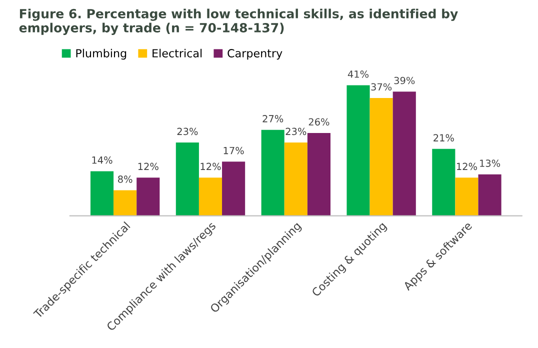 The height and width of the screenshot is (348, 538). What do you see at coordinates (177, 53) in the screenshot?
I see `legend-label: Electrical` at bounding box center [177, 53].